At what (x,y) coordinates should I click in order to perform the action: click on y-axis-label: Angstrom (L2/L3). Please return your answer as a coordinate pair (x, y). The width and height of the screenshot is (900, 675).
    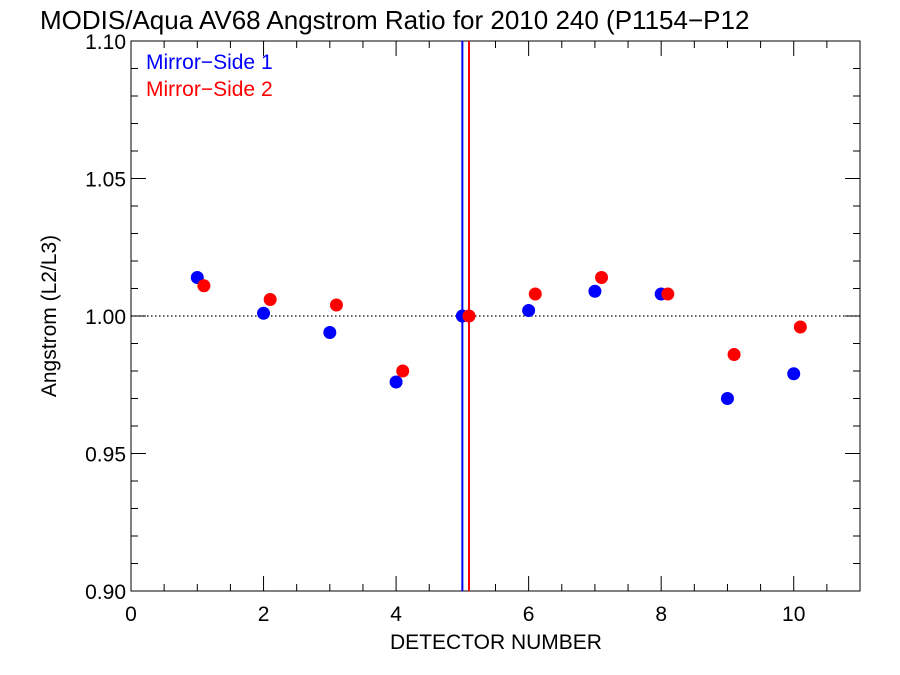
    Looking at the image, I should click on (49, 316).